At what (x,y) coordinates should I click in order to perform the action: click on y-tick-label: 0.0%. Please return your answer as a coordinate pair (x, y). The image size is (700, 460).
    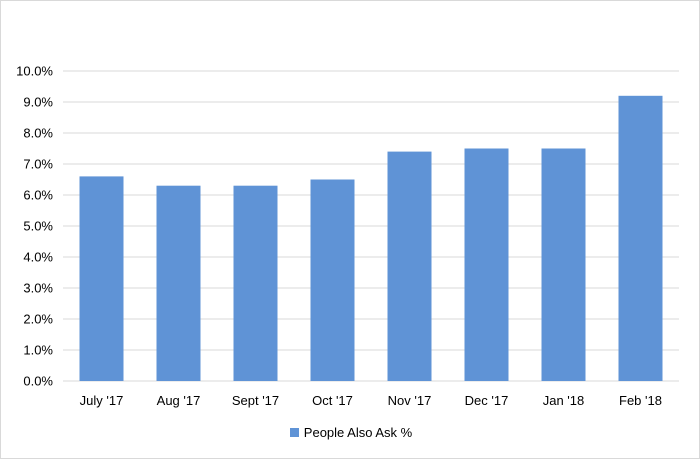
    Looking at the image, I should click on (38, 381).